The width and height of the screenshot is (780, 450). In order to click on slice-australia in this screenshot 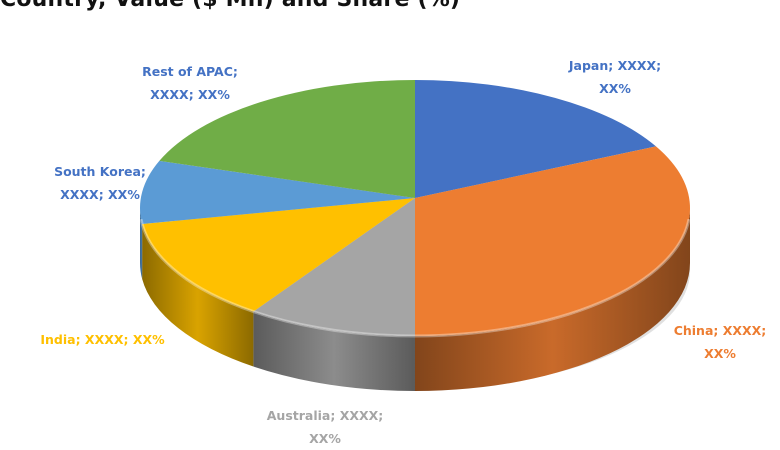, I will do `click(334, 267)`.